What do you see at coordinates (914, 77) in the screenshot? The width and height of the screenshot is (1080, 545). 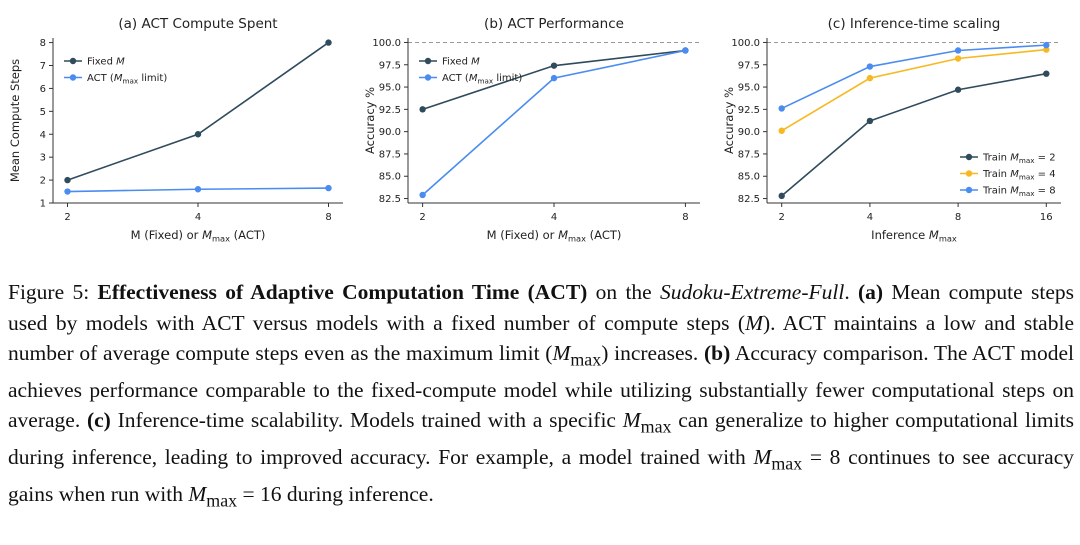 I see `series-line` at bounding box center [914, 77].